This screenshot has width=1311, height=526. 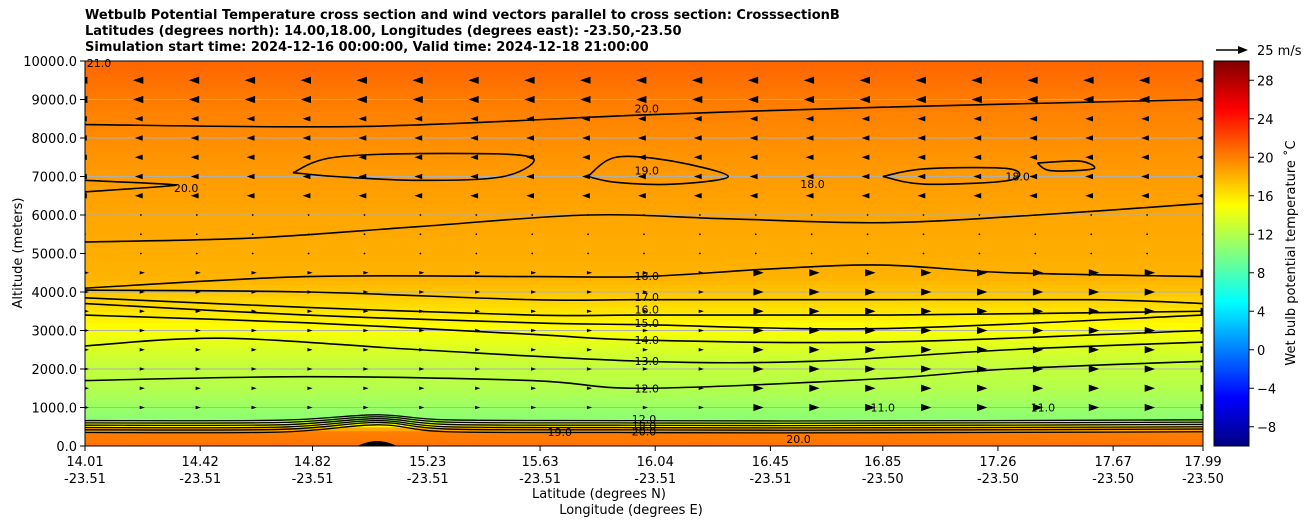 I want to click on contour-label: 13.0, so click(x=647, y=361).